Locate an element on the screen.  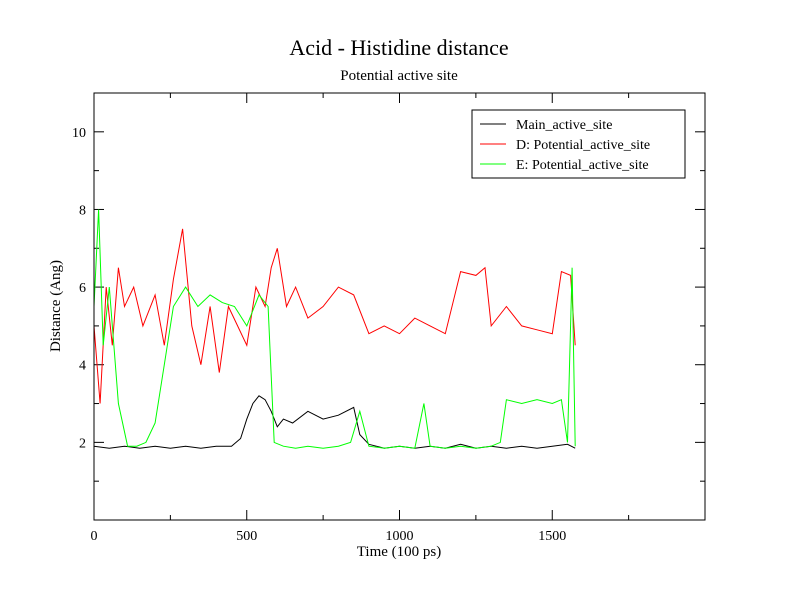
y-axis-label: Distance (Ang) is located at coordinates (56, 306).